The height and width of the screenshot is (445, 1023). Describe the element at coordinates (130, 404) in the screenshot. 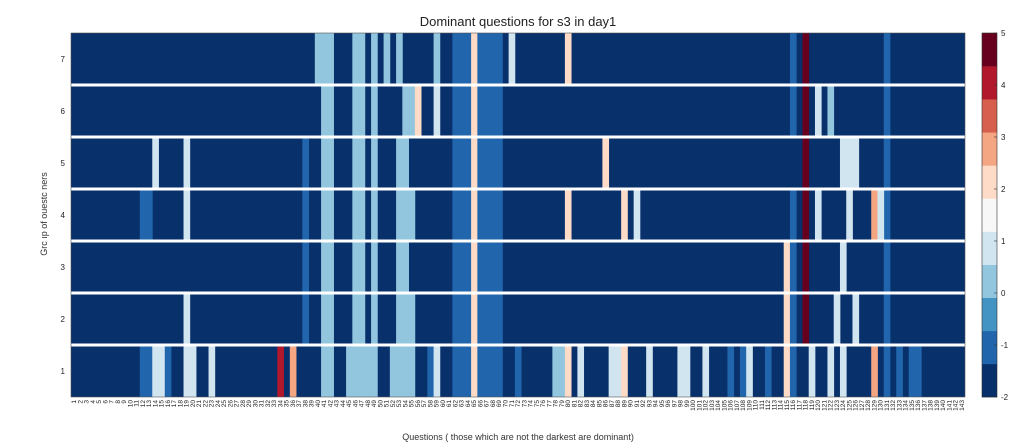

I see `x-tick-label: 10` at that location.